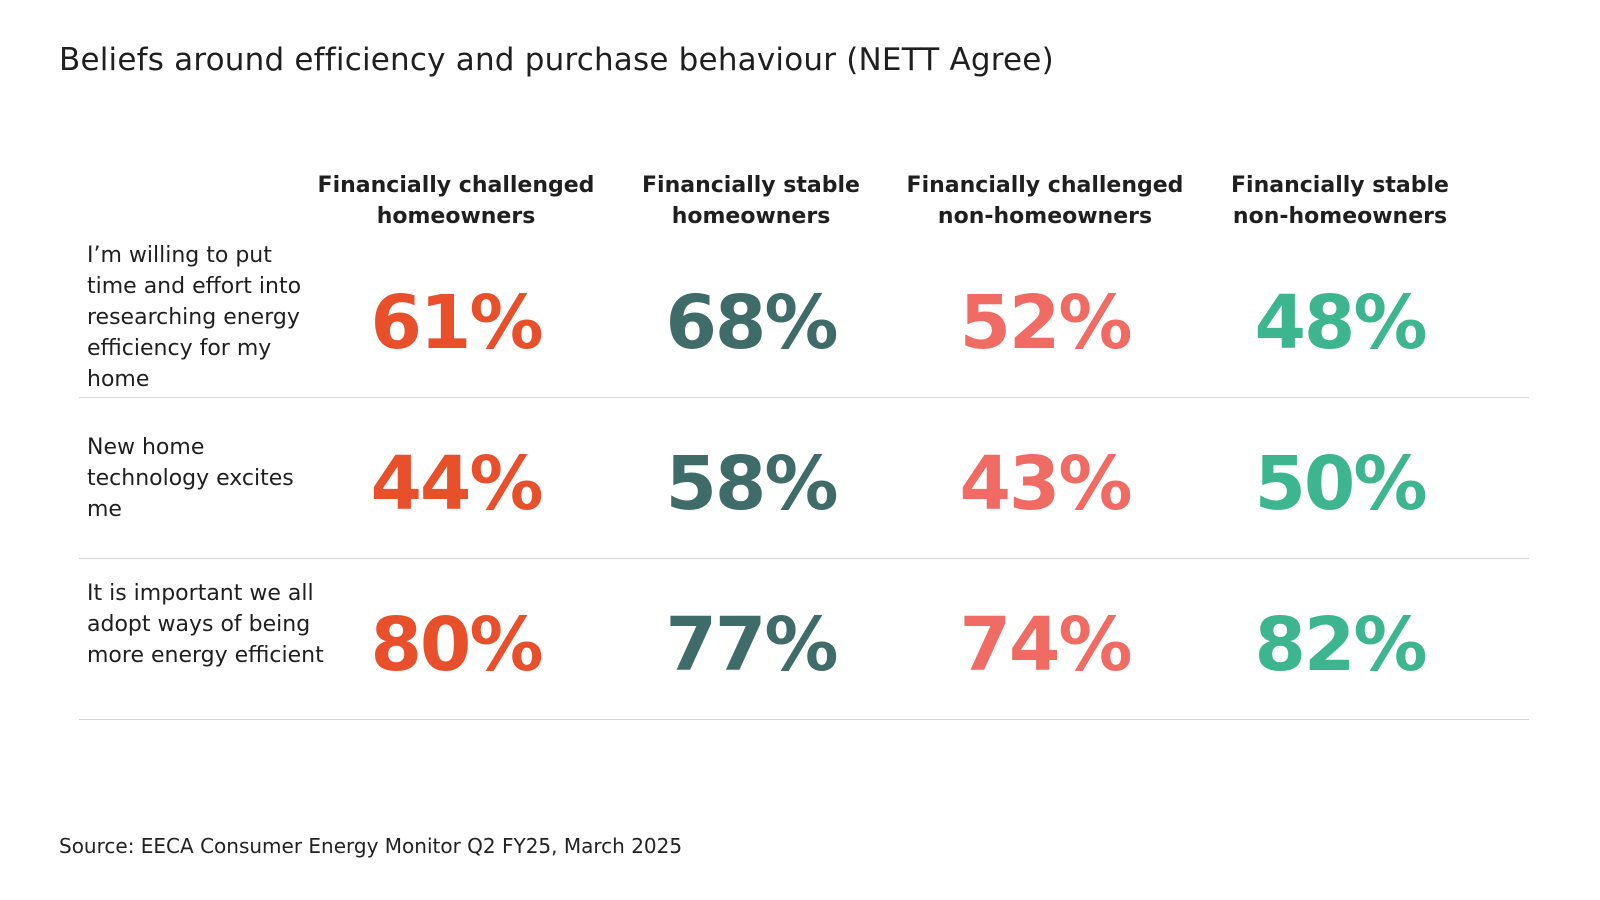 The width and height of the screenshot is (1600, 900). Describe the element at coordinates (456, 645) in the screenshot. I see `value-cell: 80%` at that location.